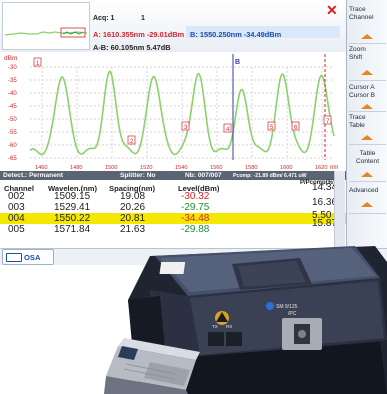 This screenshot has height=394, width=387. What do you see at coordinates (263, 368) in the screenshot?
I see `module-base` at bounding box center [263, 368].